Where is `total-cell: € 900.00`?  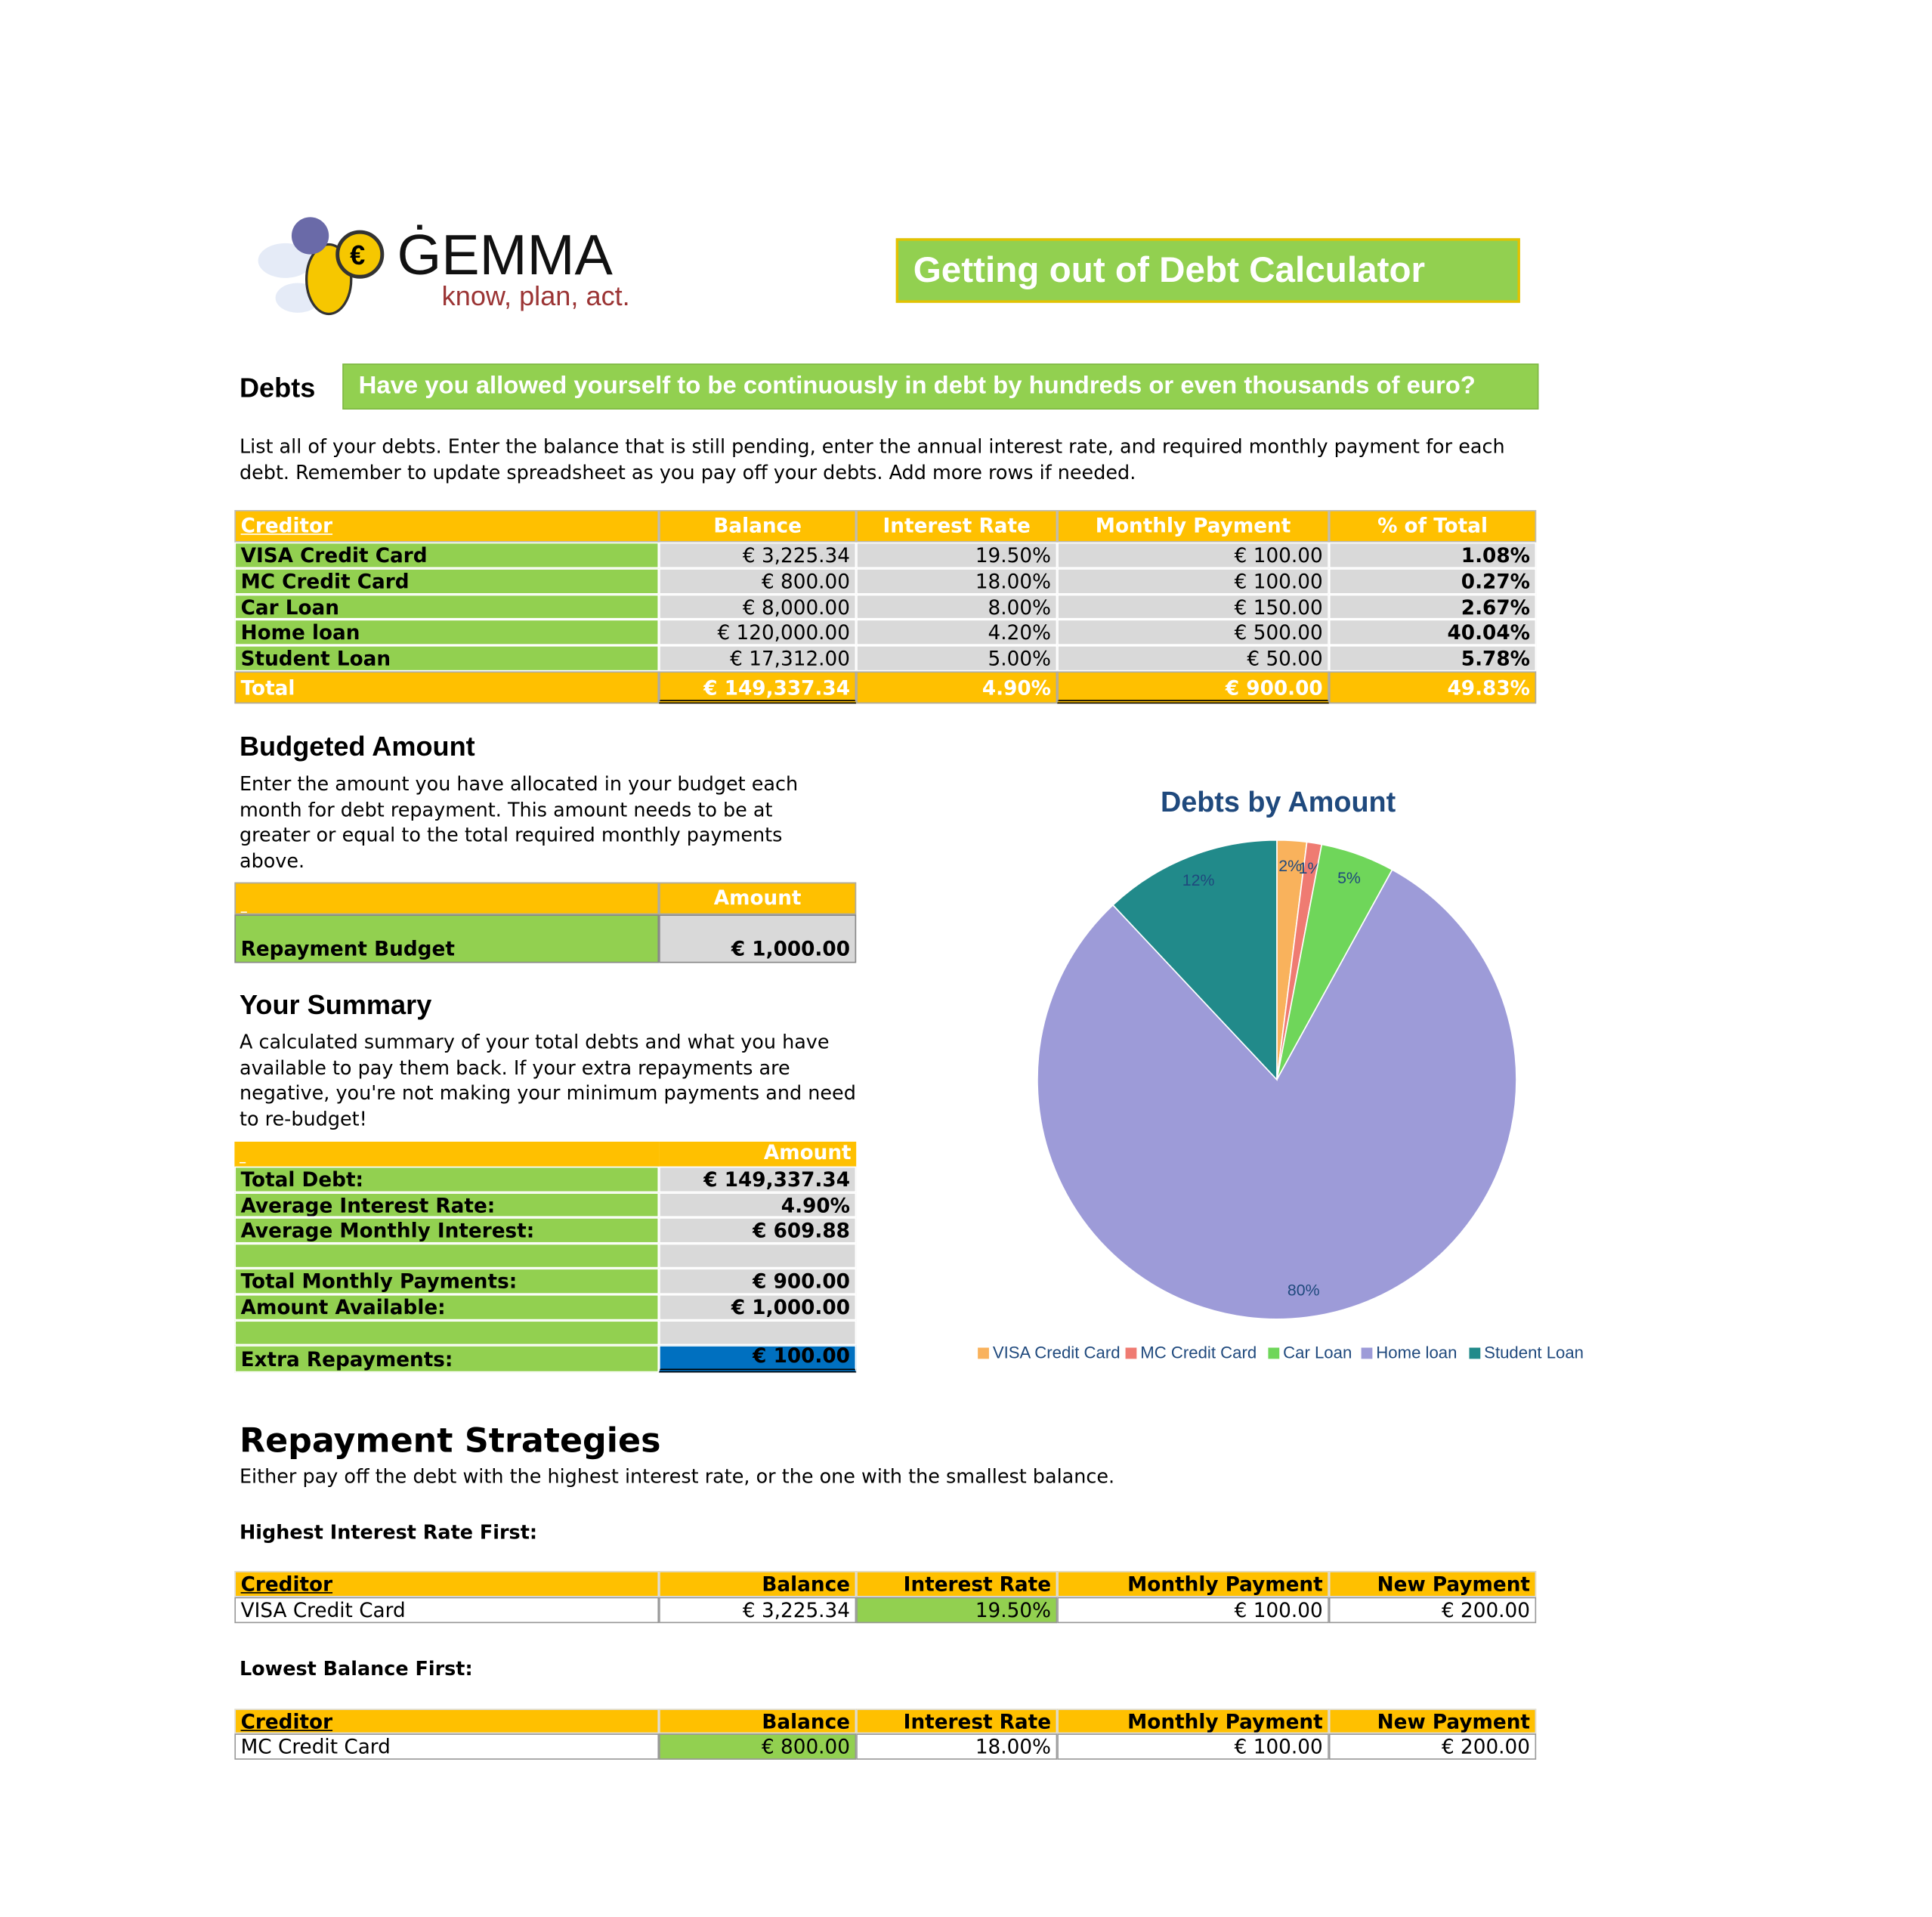
total-cell: € 900.00 is located at coordinates (1193, 687).